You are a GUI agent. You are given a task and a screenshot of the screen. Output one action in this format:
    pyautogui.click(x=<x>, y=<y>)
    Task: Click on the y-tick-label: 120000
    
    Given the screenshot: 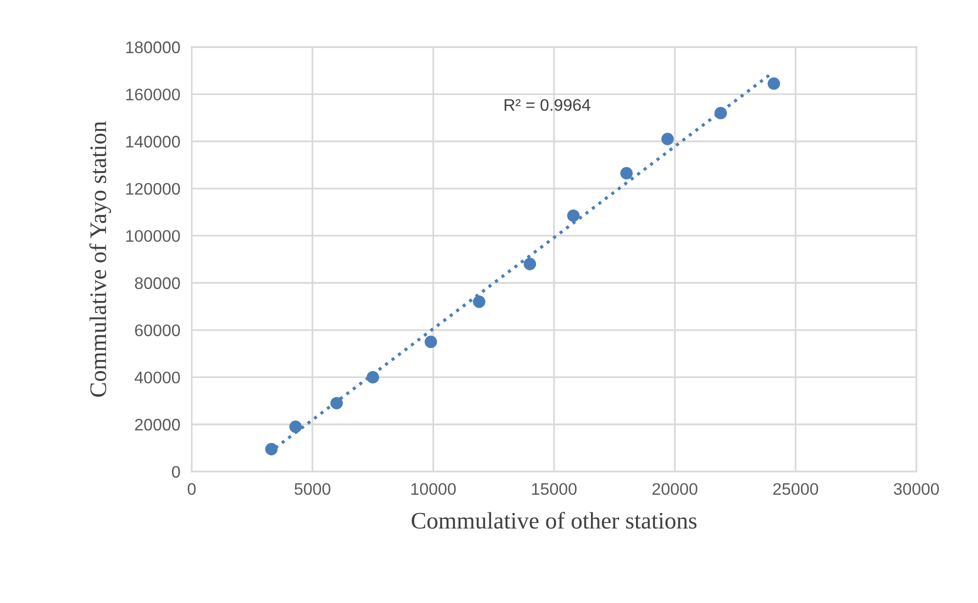 What is the action you would take?
    pyautogui.click(x=153, y=188)
    